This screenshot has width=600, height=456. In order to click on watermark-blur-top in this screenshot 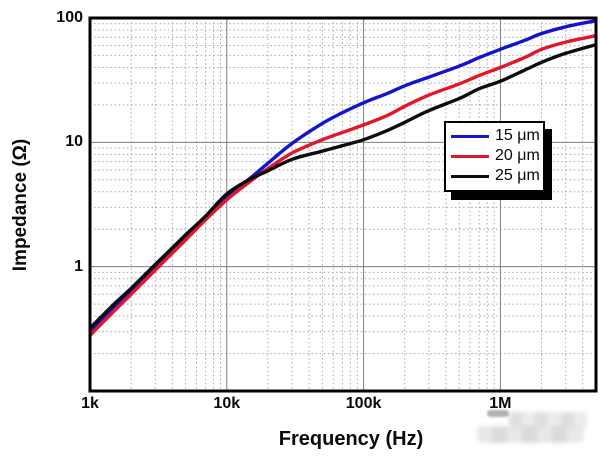, I will do `click(548, 420)`.